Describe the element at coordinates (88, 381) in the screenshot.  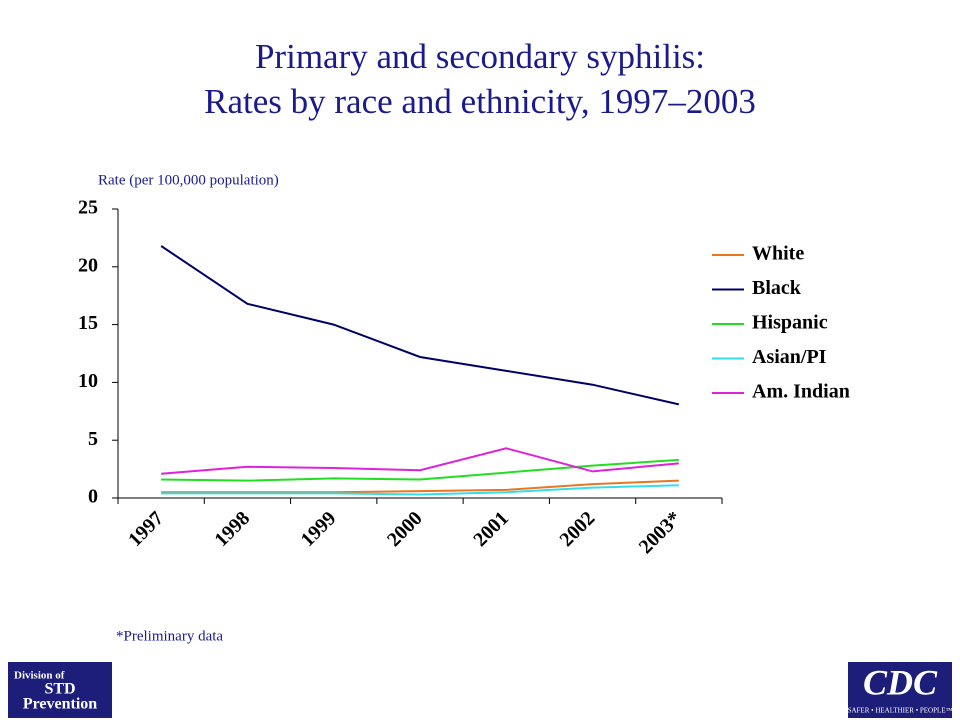
I see `y-tick-label: 10` at that location.